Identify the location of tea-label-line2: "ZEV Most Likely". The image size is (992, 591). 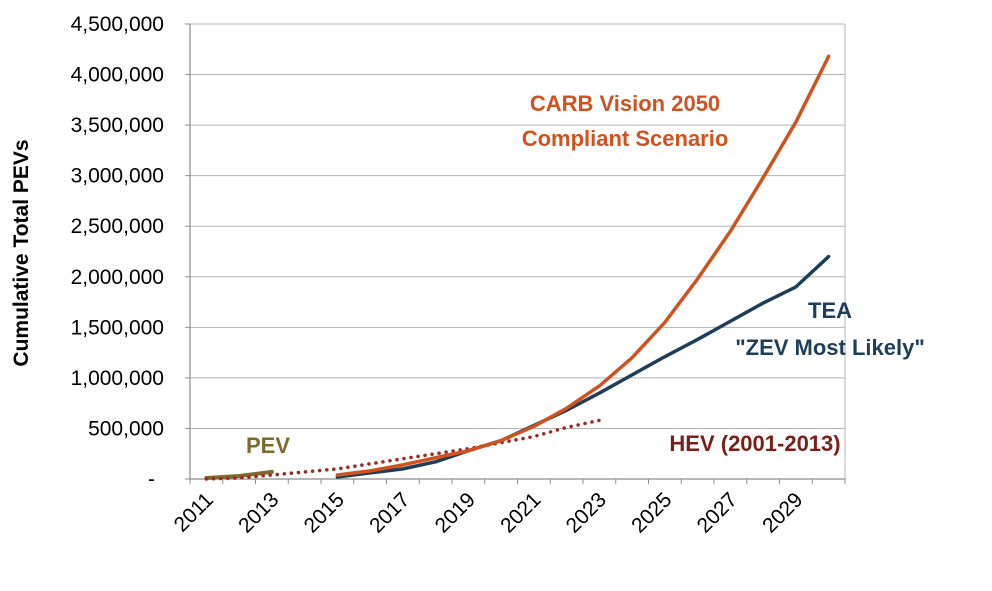
(830, 347).